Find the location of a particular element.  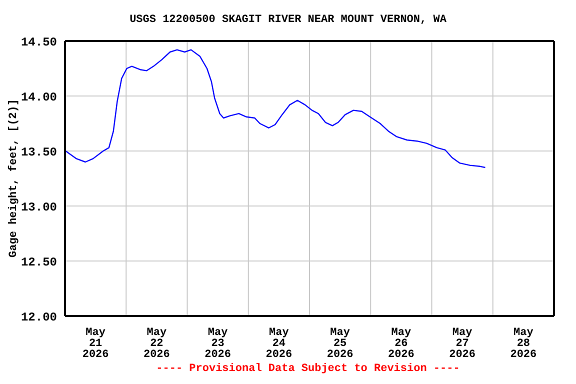

x-tick-label: May 23 2026 is located at coordinates (218, 344).